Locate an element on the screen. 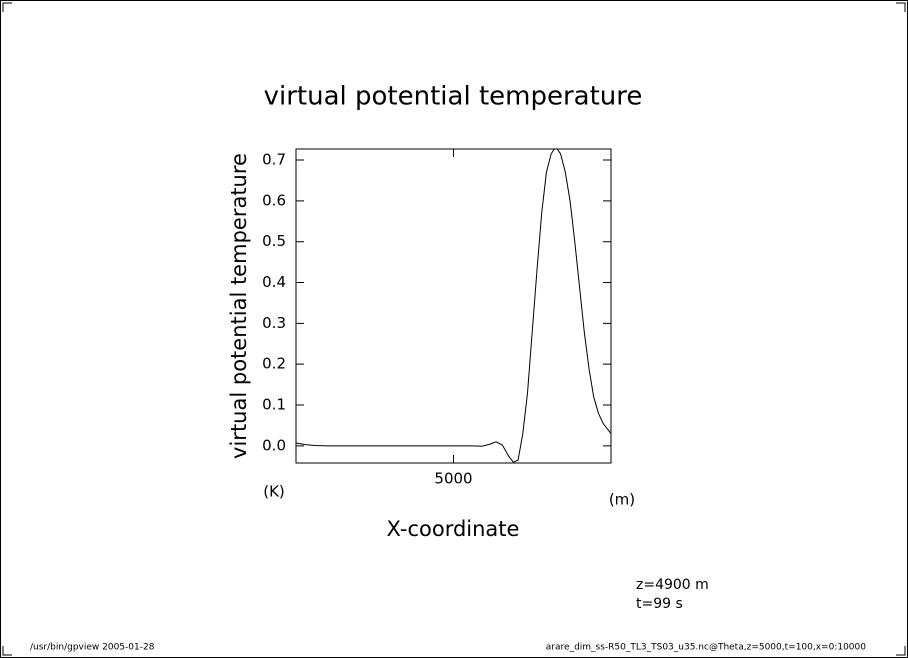 The height and width of the screenshot is (658, 908). x-tick-label: 5000 is located at coordinates (453, 479).